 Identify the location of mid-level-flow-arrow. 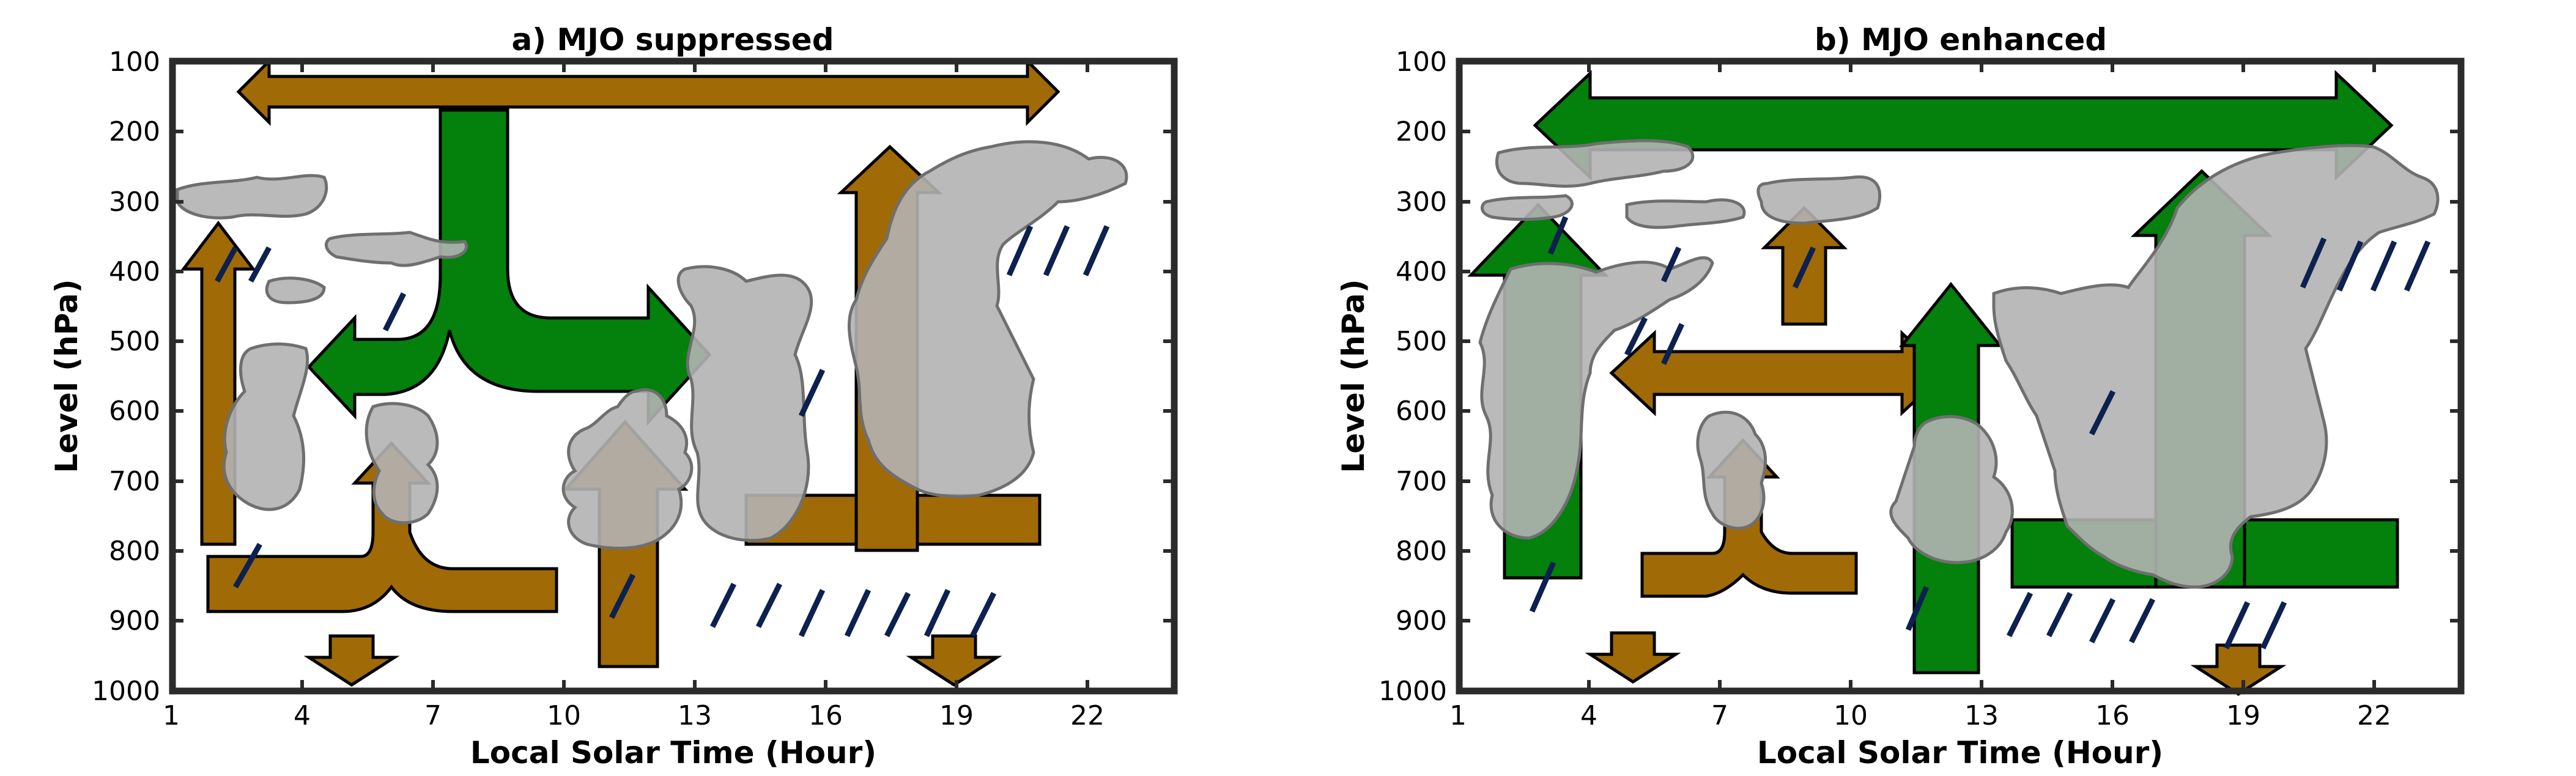
(1778, 373).